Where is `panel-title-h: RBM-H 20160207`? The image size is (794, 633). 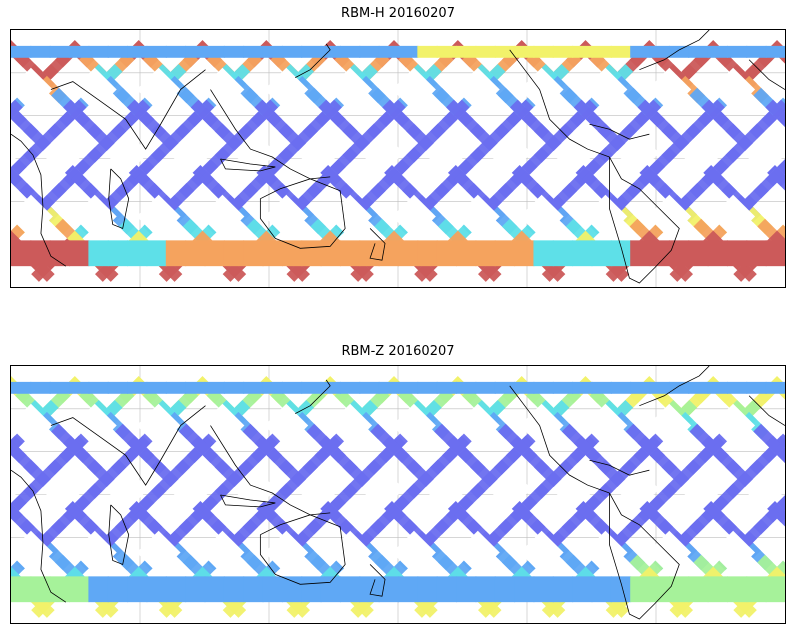 panel-title-h: RBM-H 20160207 is located at coordinates (398, 13).